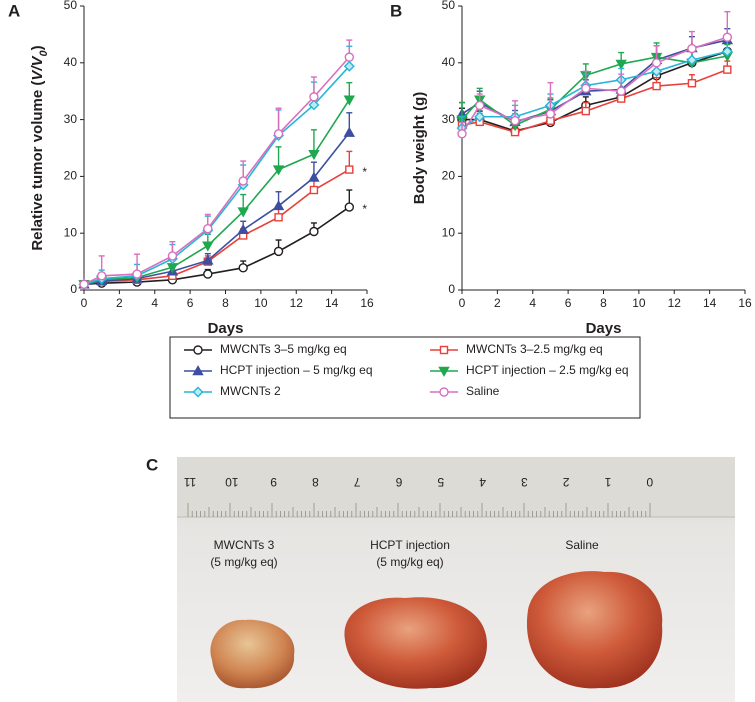 This screenshot has height=702, width=755. I want to click on y-axis-label: Relative tumor volume (V/V0), so click(39, 147).